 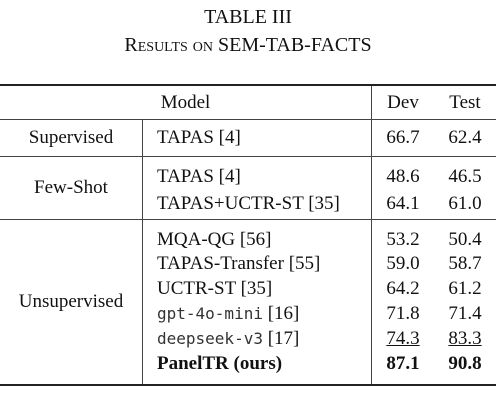 What do you see at coordinates (402, 204) in the screenshot?
I see `dev-cell: 64.1` at bounding box center [402, 204].